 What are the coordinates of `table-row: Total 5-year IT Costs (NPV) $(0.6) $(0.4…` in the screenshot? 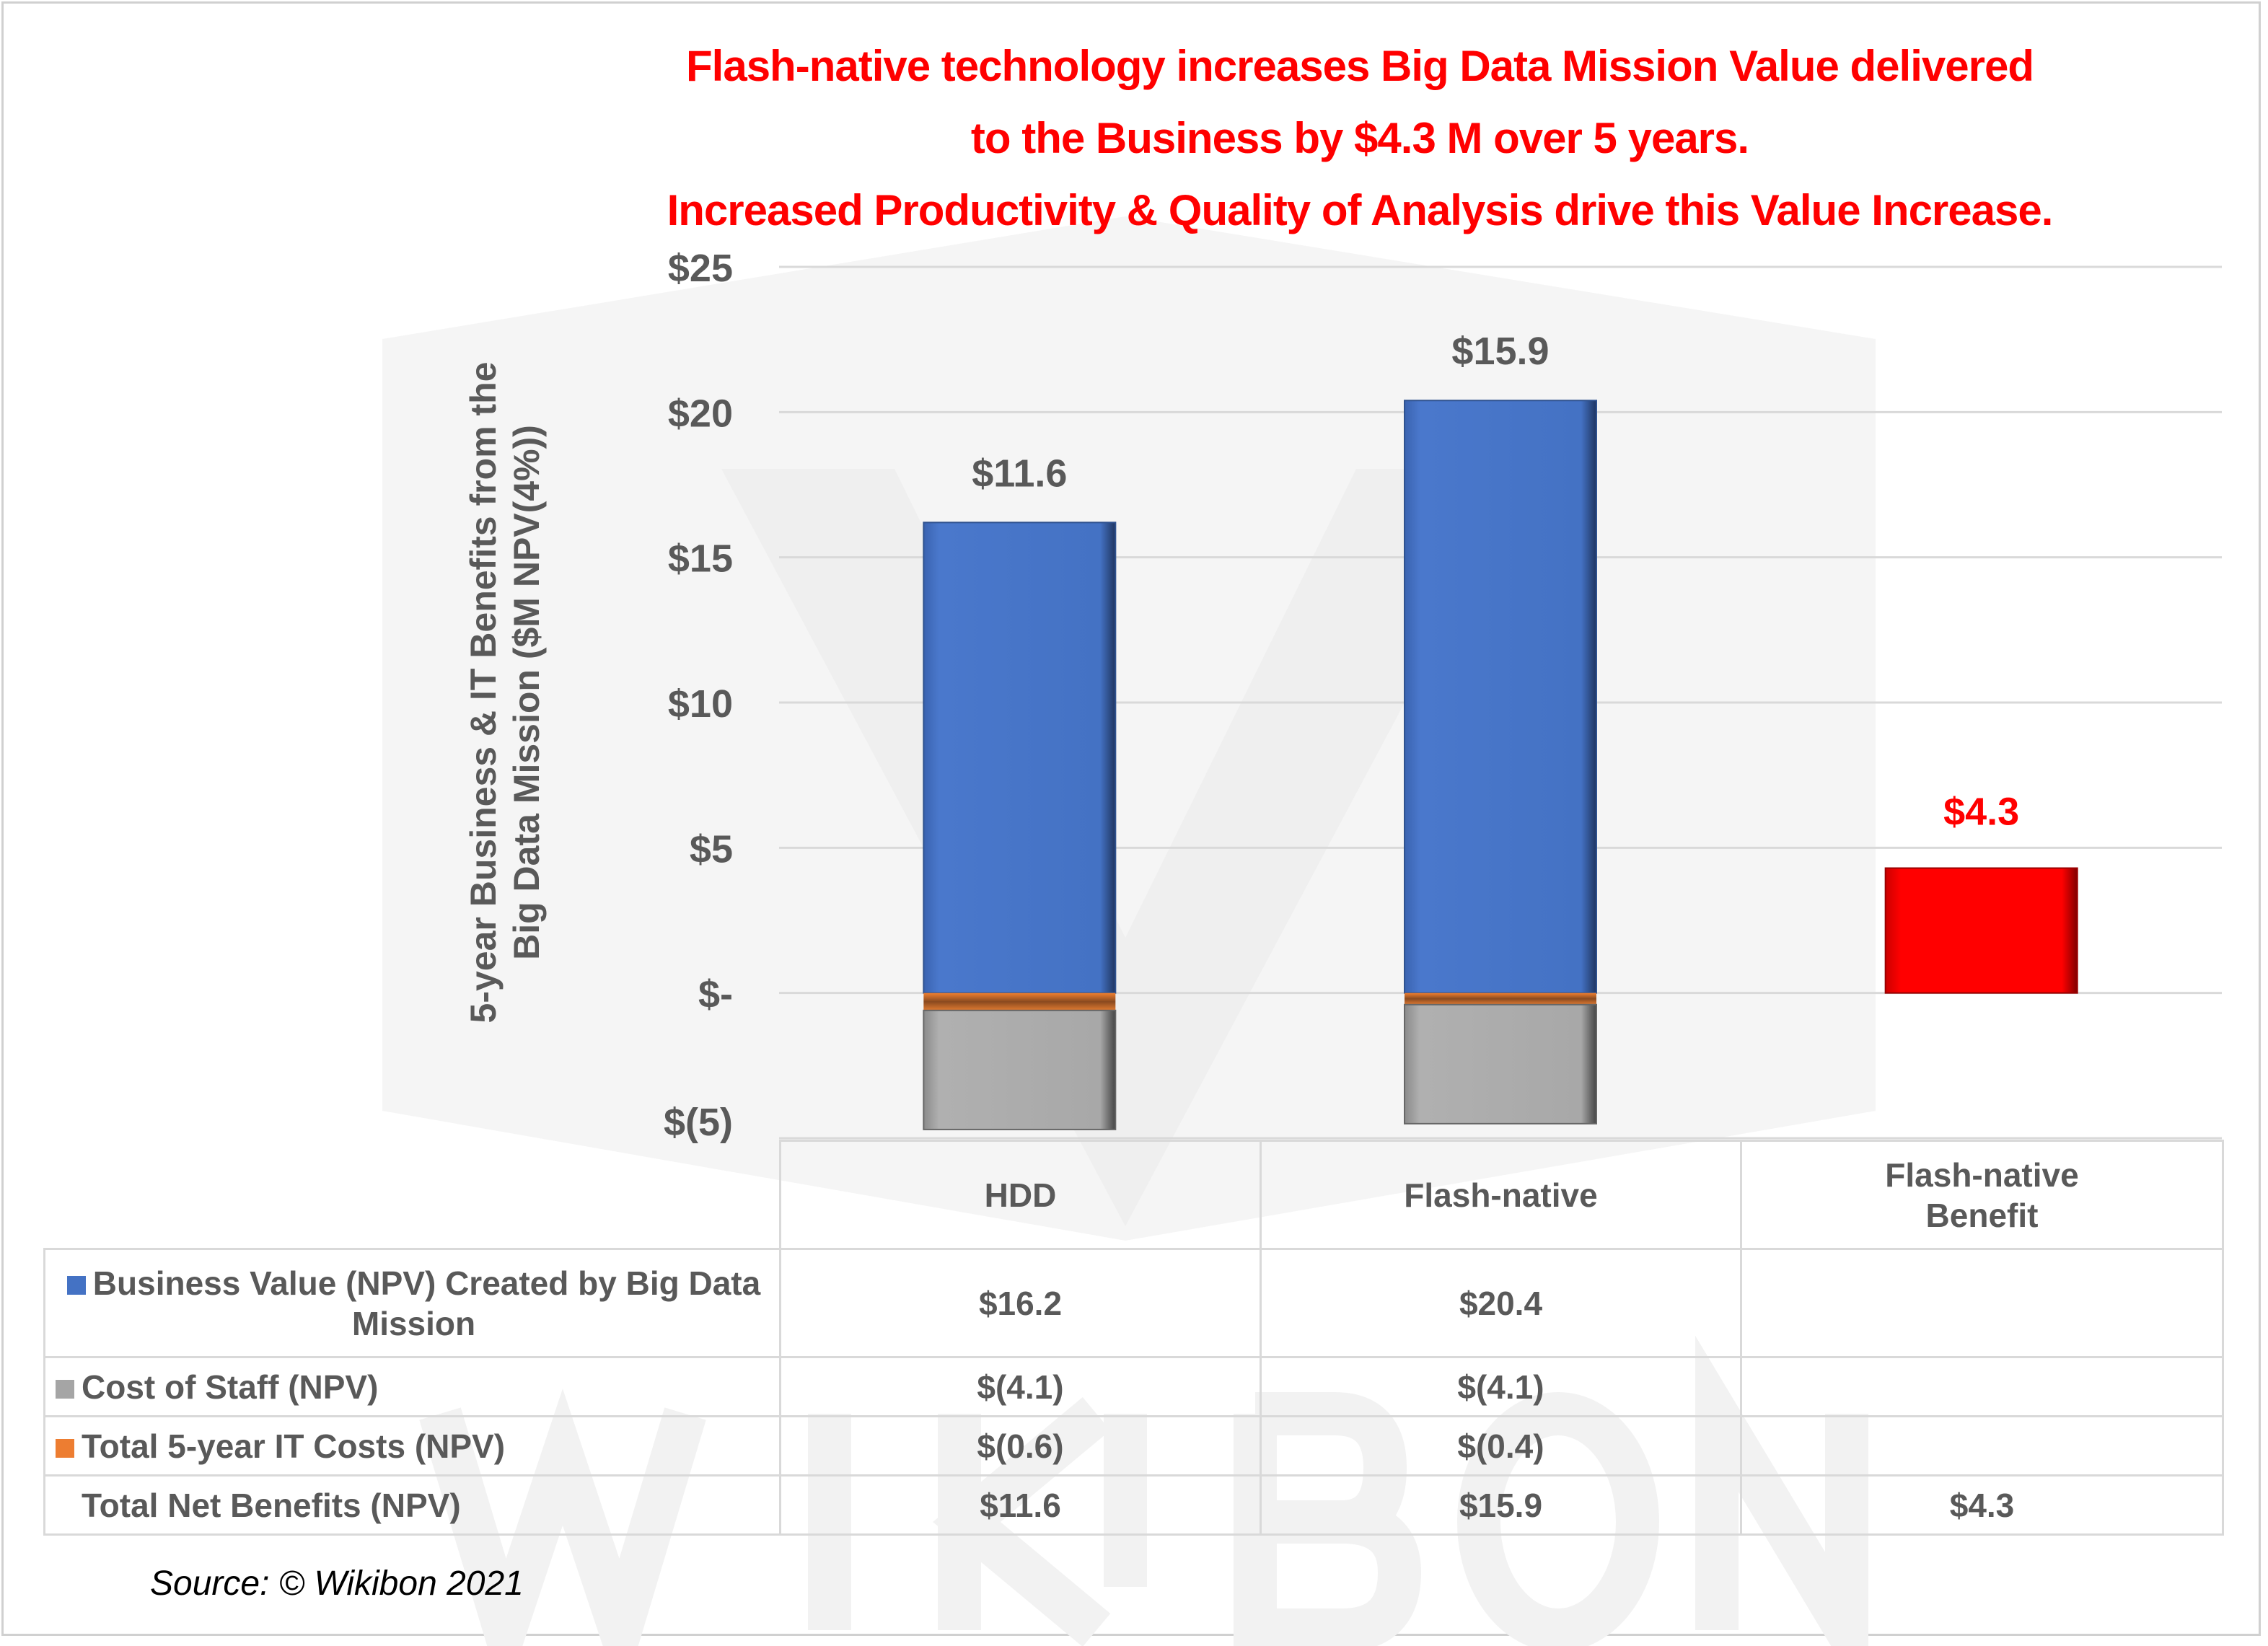 It's located at (1134, 1445).